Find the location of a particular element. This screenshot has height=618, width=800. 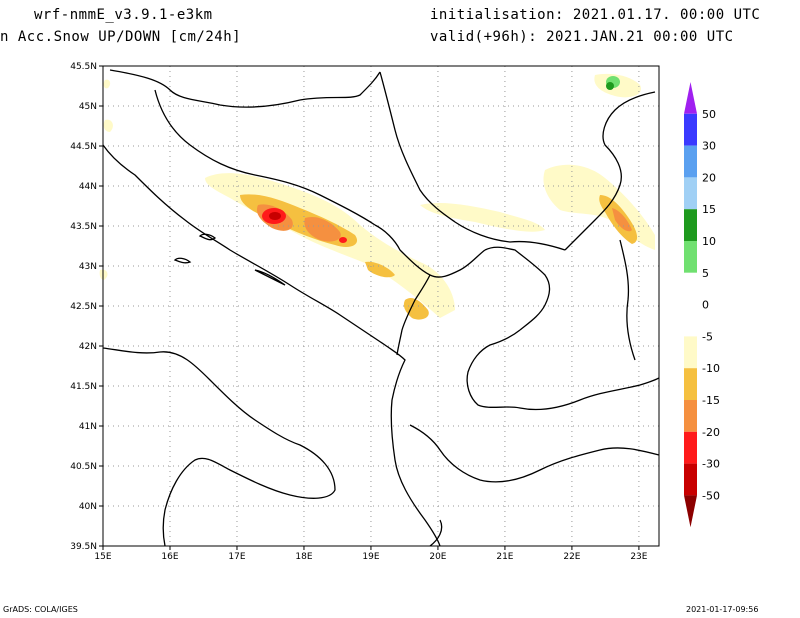

lat-label: 39.5N is located at coordinates (83, 547).